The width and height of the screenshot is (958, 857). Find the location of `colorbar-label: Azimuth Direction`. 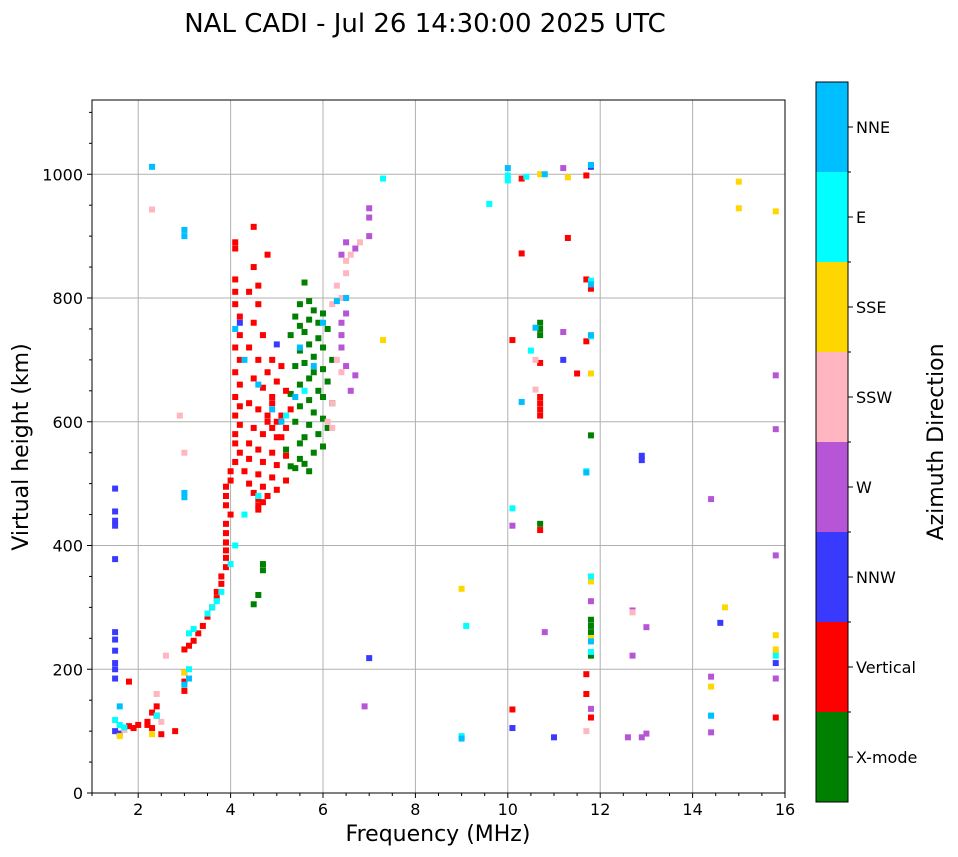

colorbar-label: Azimuth Direction is located at coordinates (936, 441).